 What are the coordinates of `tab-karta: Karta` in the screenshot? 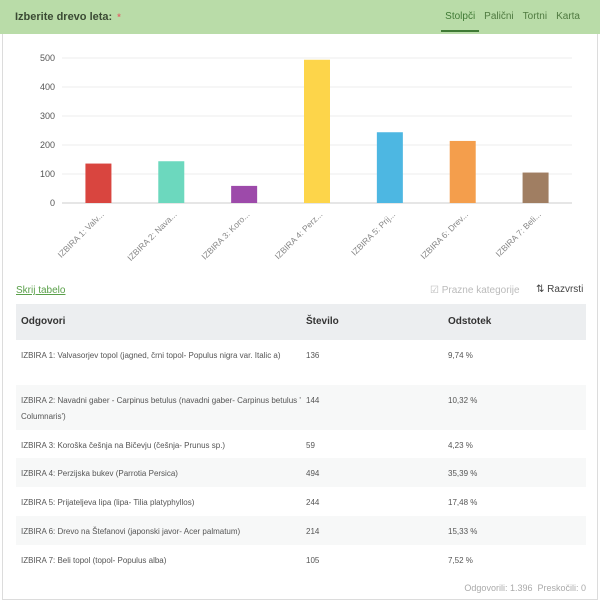 It's located at (568, 16).